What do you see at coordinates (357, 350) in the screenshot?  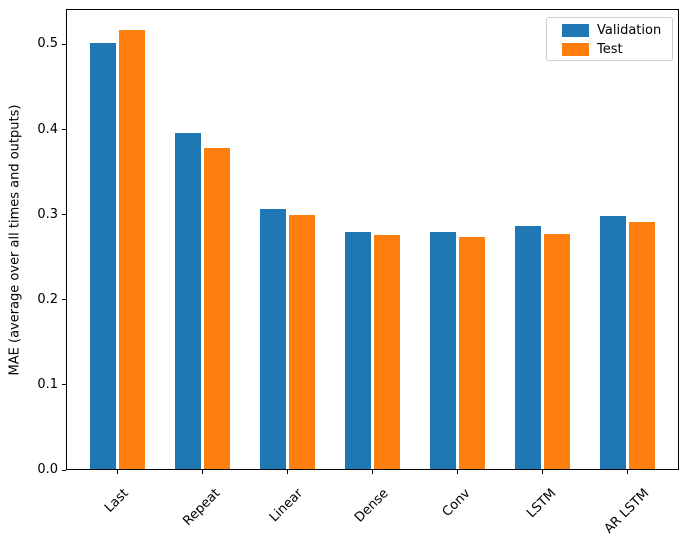 I see `bar-validation-dense` at bounding box center [357, 350].